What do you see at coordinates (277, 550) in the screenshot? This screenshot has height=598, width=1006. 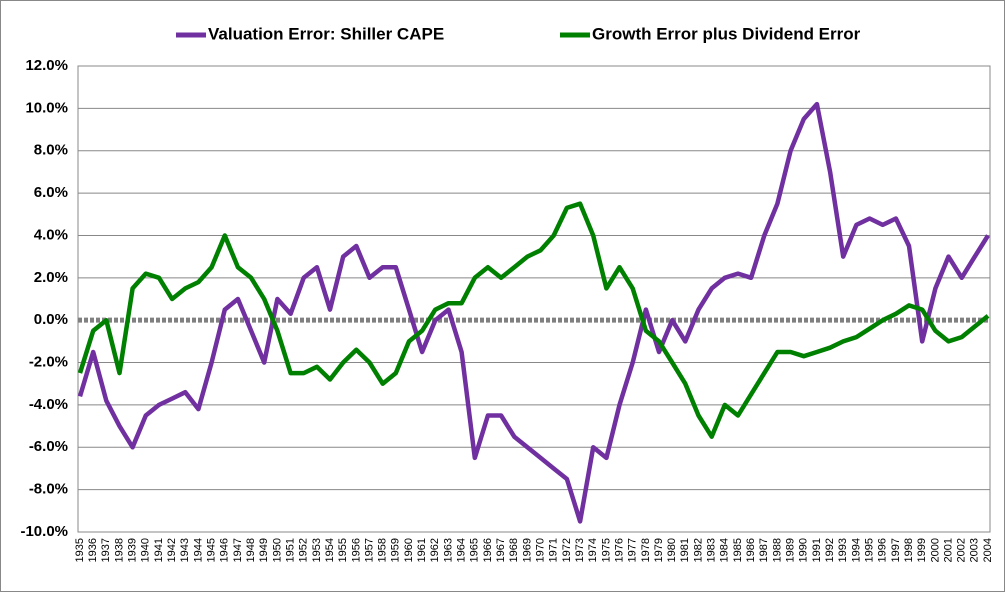 I see `x-tick-label: 1950` at bounding box center [277, 550].